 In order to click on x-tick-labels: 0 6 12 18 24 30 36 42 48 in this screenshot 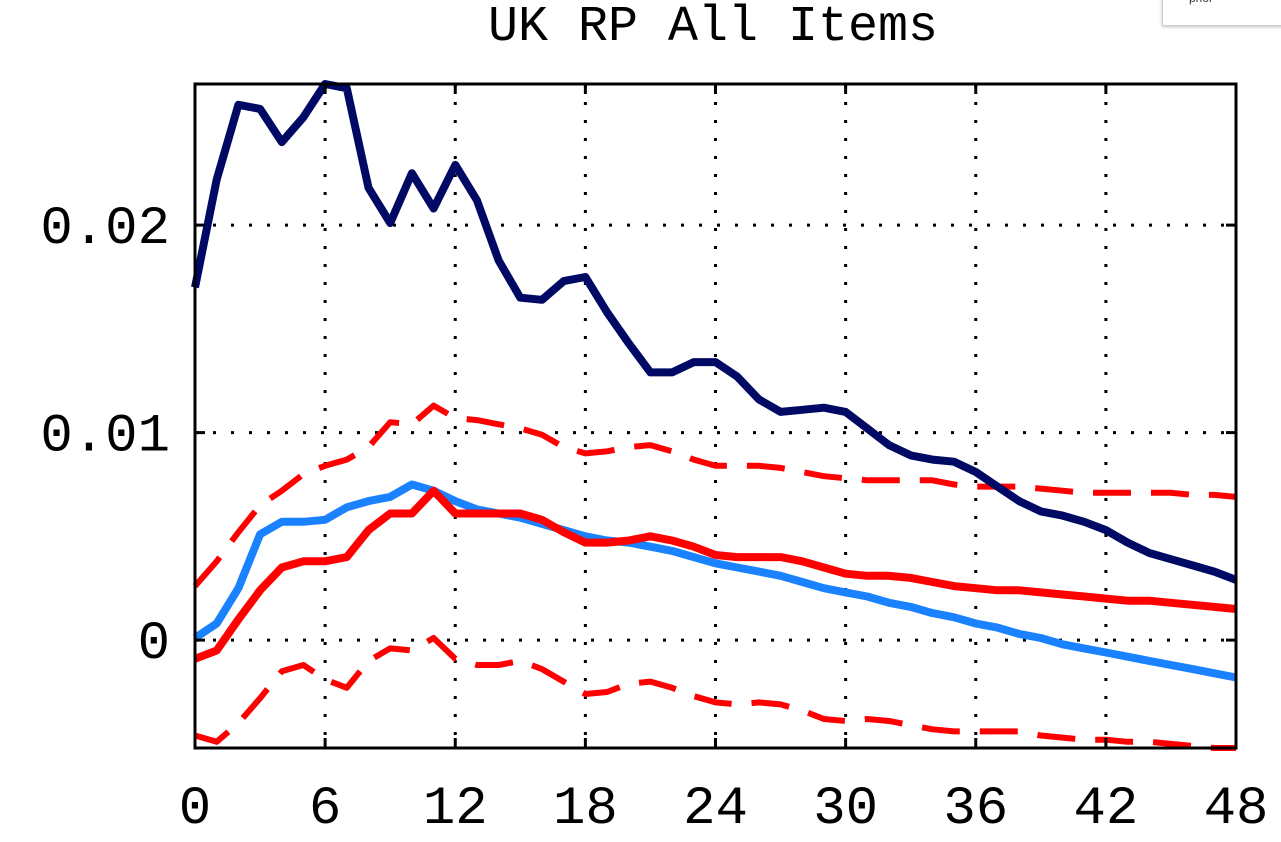, I will do `click(724, 809)`.